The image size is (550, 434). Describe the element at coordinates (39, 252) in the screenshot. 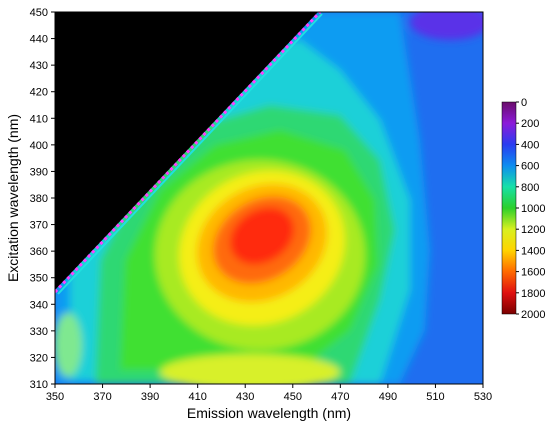

I see `y-tick-label: 360` at that location.